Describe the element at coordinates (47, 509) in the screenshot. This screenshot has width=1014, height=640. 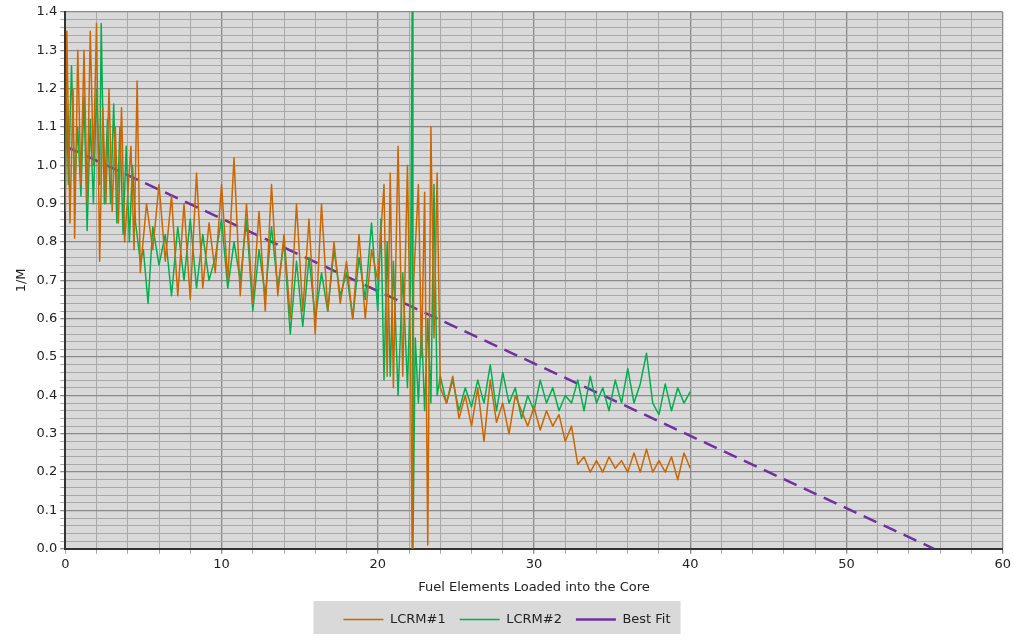
I see `y-tick-label: 0.1` at that location.